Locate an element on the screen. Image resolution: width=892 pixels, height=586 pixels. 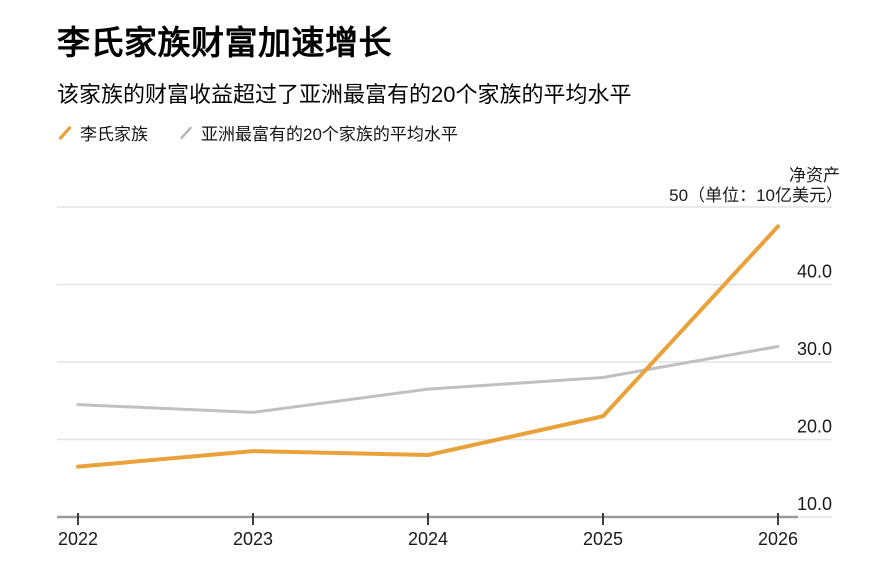
legend: 李氏家族 亚洲最富有的20个家族的平均水平 is located at coordinates (257, 132).